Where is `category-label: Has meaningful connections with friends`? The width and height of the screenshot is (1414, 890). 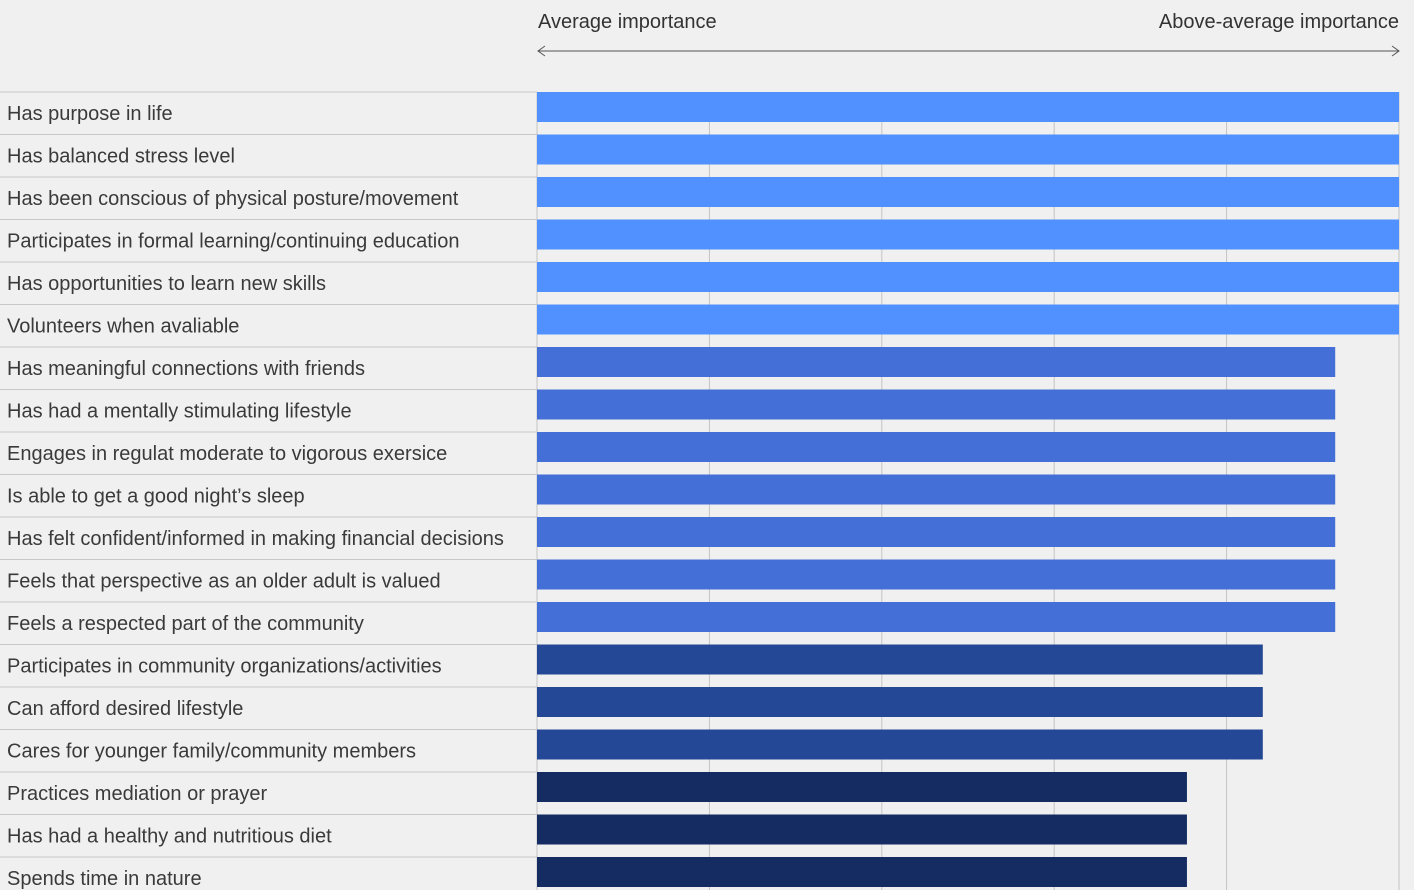 category-label: Has meaningful connections with friends is located at coordinates (186, 369).